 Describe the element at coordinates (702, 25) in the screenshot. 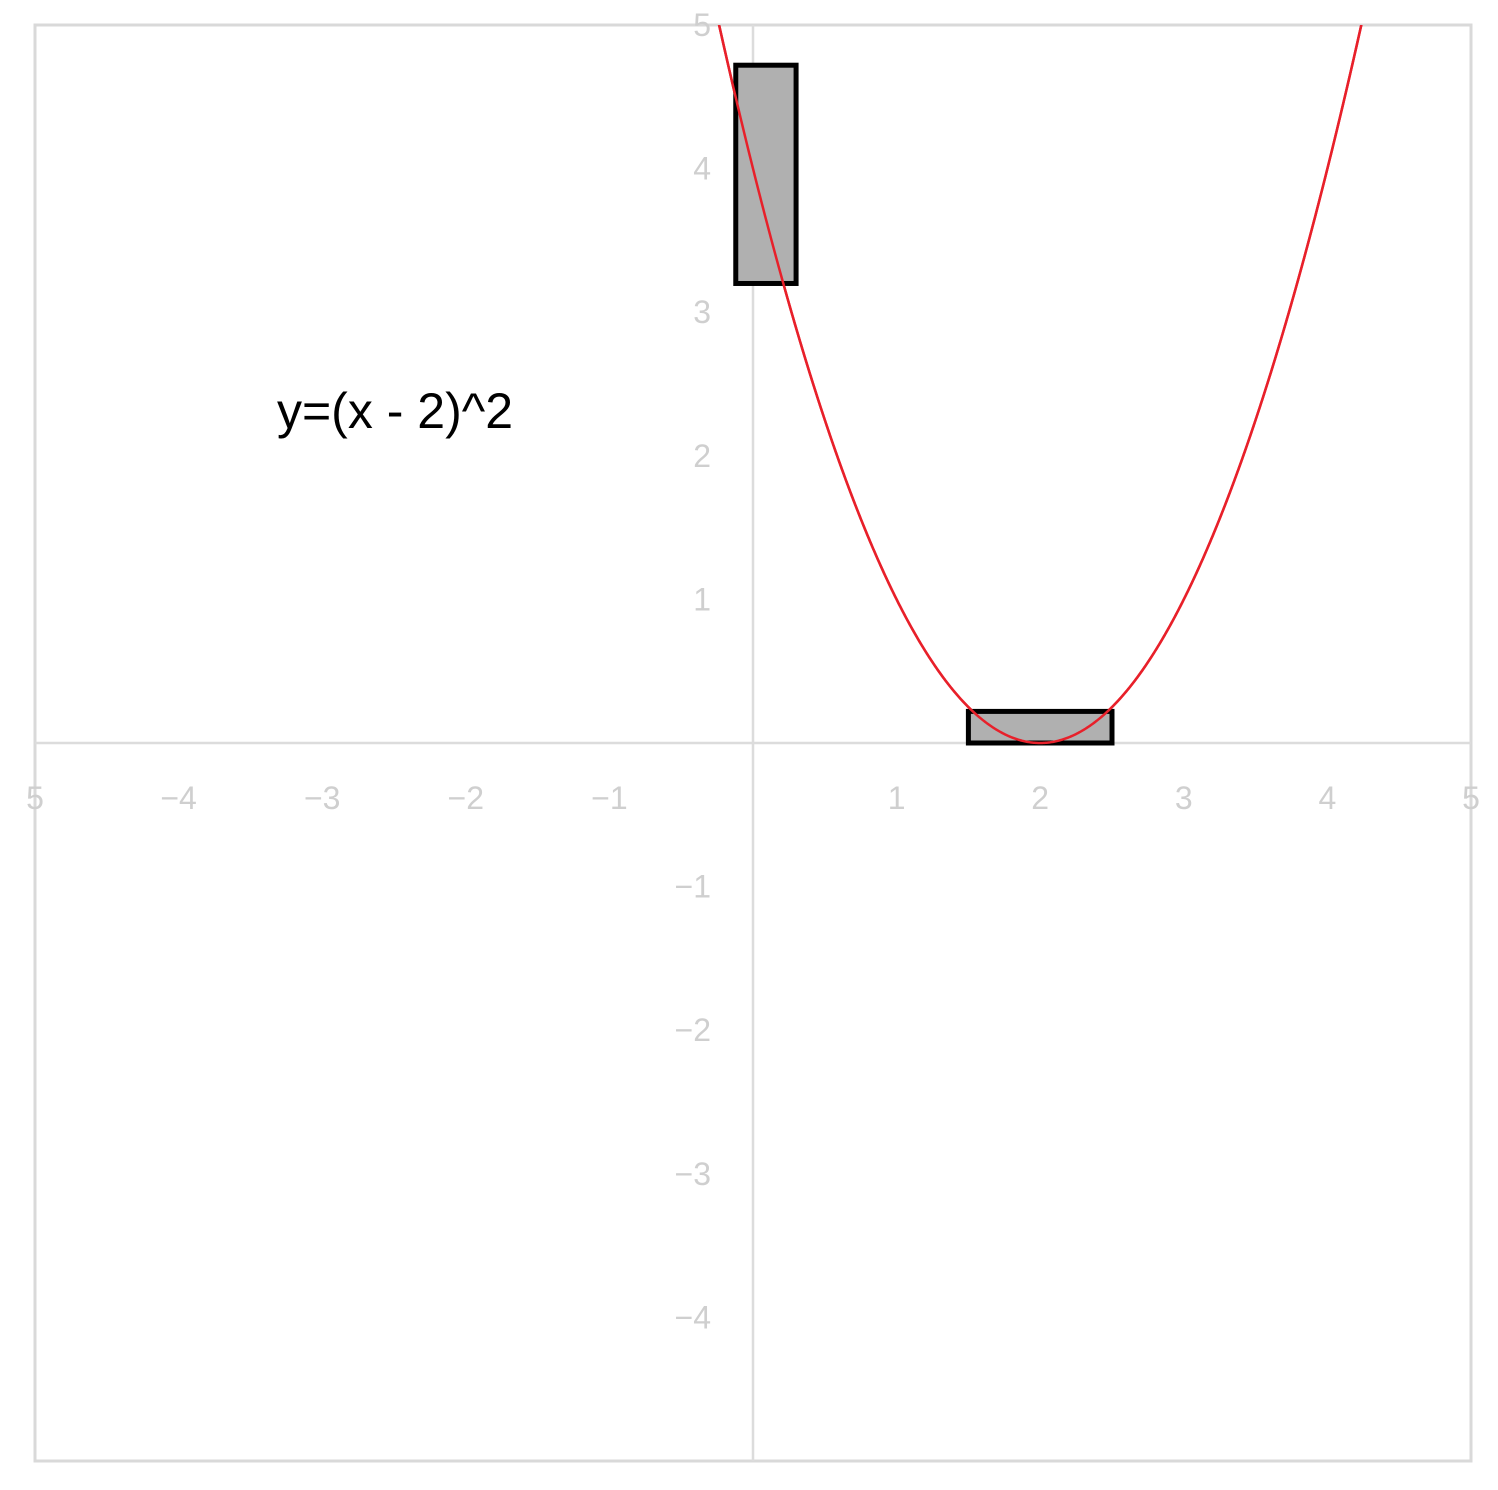

I see `y-tick-label: 5` at that location.